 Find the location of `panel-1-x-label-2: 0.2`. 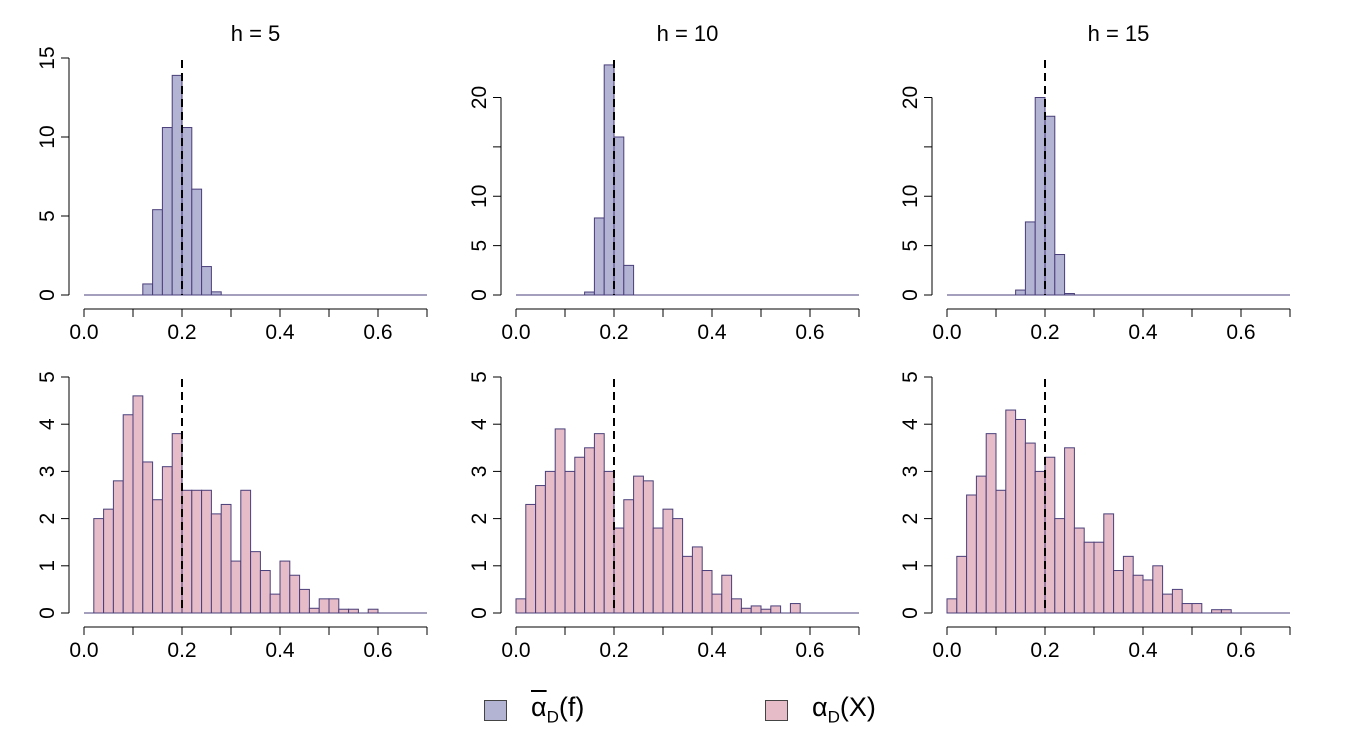

panel-1-x-label-2: 0.2 is located at coordinates (181, 332).